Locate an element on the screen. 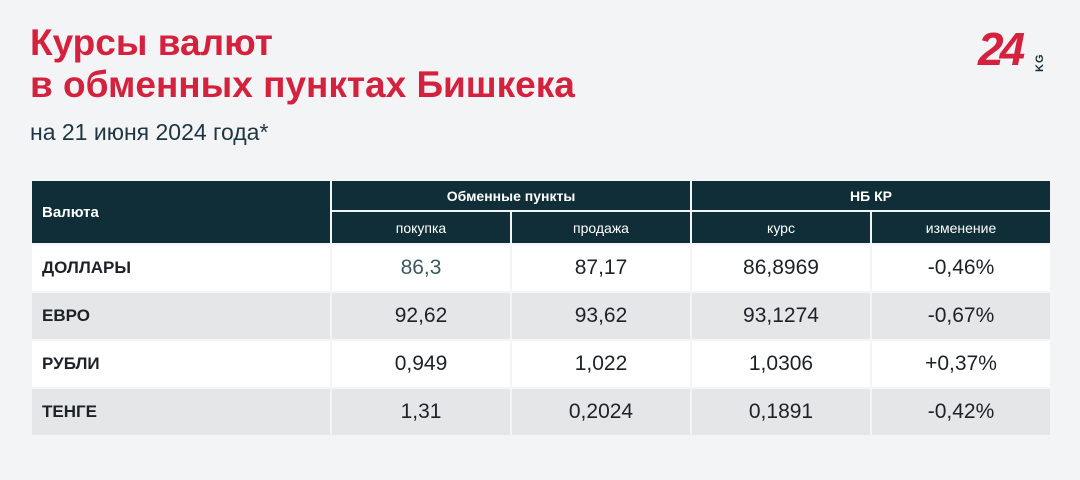  table-row: РУБЛИ 0,949 1,022 1,0306 +0,37% is located at coordinates (541, 364).